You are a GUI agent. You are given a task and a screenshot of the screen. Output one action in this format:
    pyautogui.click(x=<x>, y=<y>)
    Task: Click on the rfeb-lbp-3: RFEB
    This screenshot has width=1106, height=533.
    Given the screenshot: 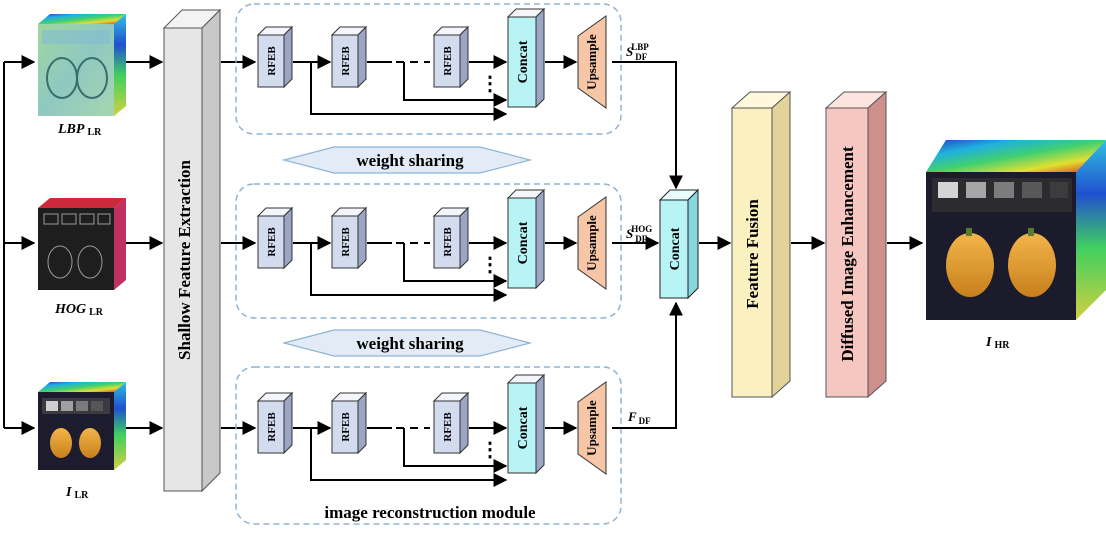 What is the action you would take?
    pyautogui.click(x=451, y=57)
    